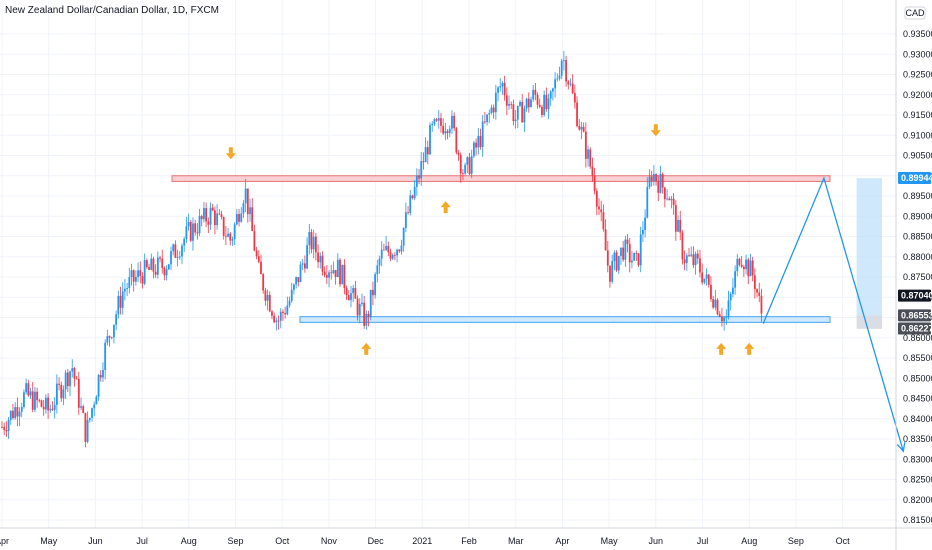 The height and width of the screenshot is (550, 932). Describe the element at coordinates (655, 130) in the screenshot. I see `down-arrow-icon` at that location.